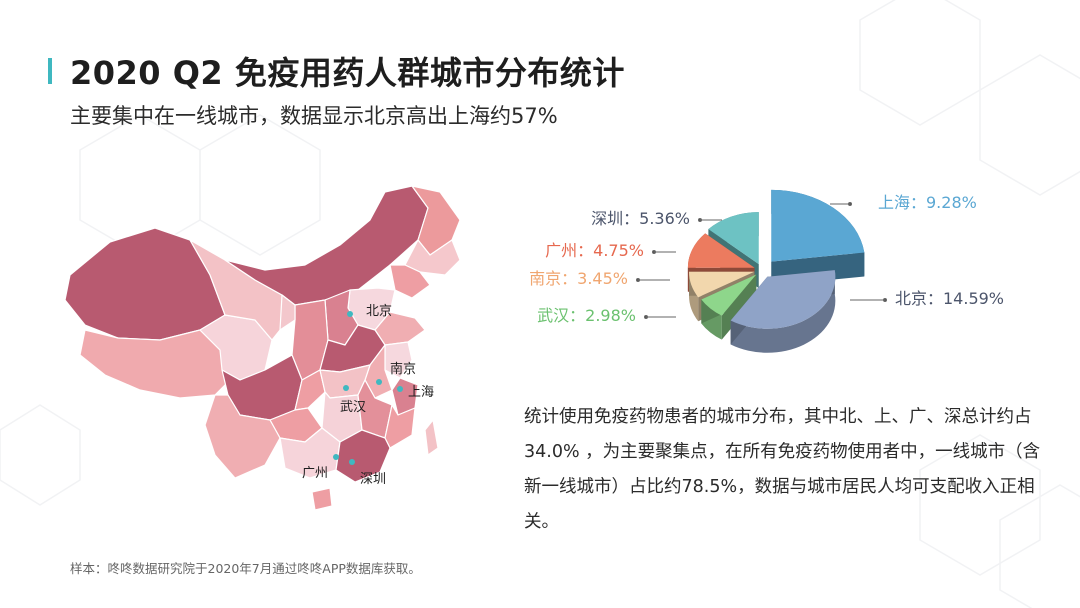 This screenshot has width=1080, height=608. Describe the element at coordinates (640, 218) in the screenshot. I see `pie-label-深圳: 深圳：5.36%` at that location.